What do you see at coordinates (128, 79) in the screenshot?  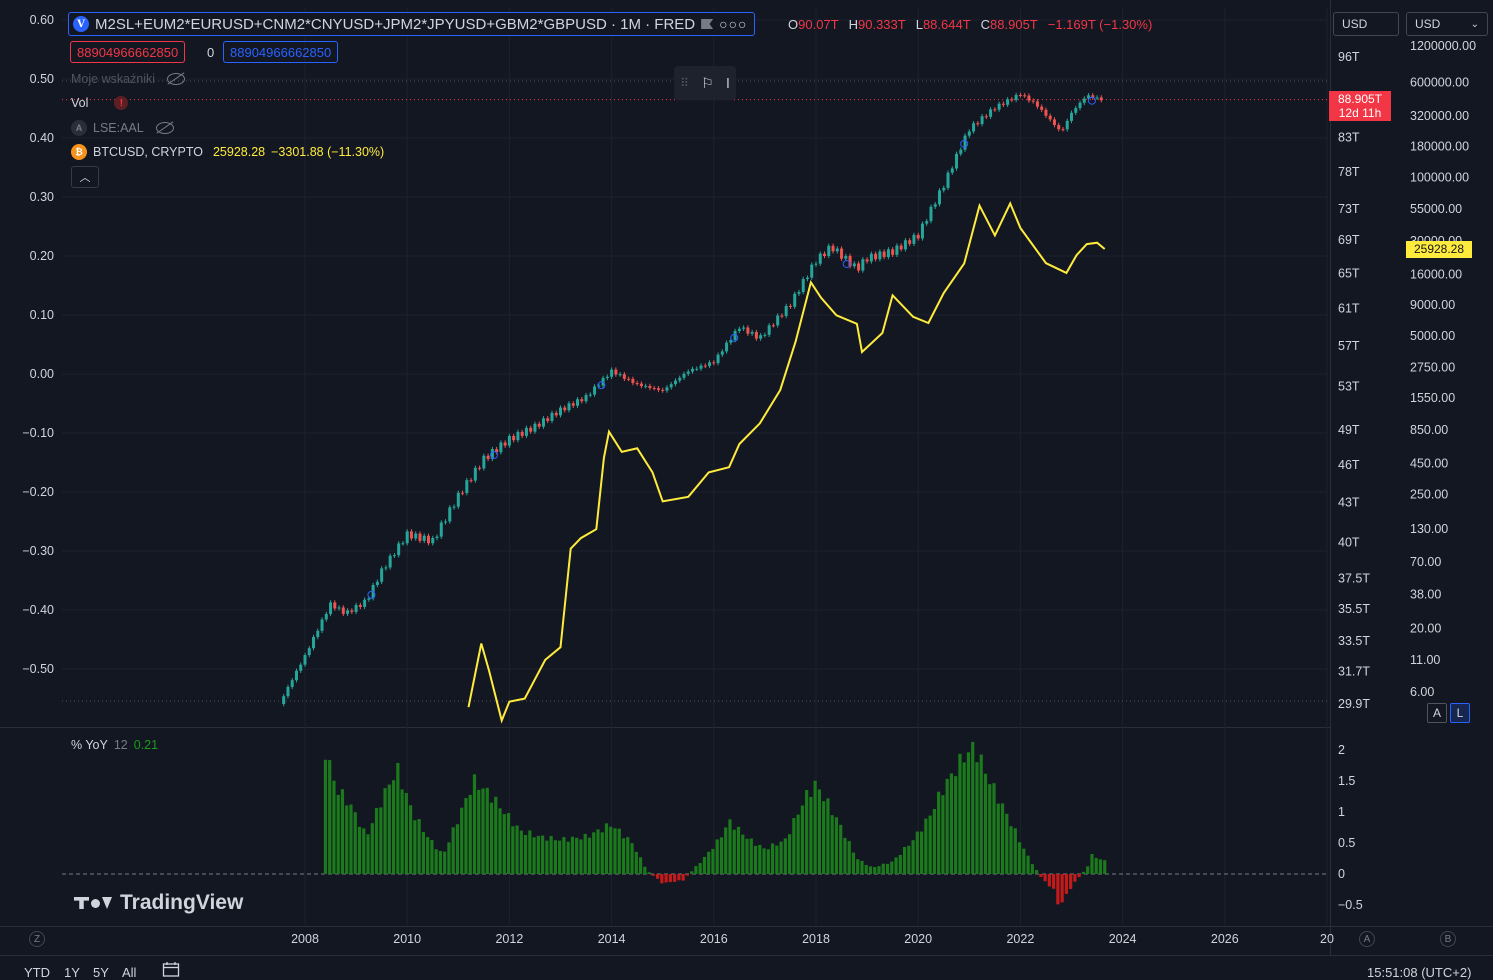 I see `indicator-moje: Moje wskaźniki` at bounding box center [128, 79].